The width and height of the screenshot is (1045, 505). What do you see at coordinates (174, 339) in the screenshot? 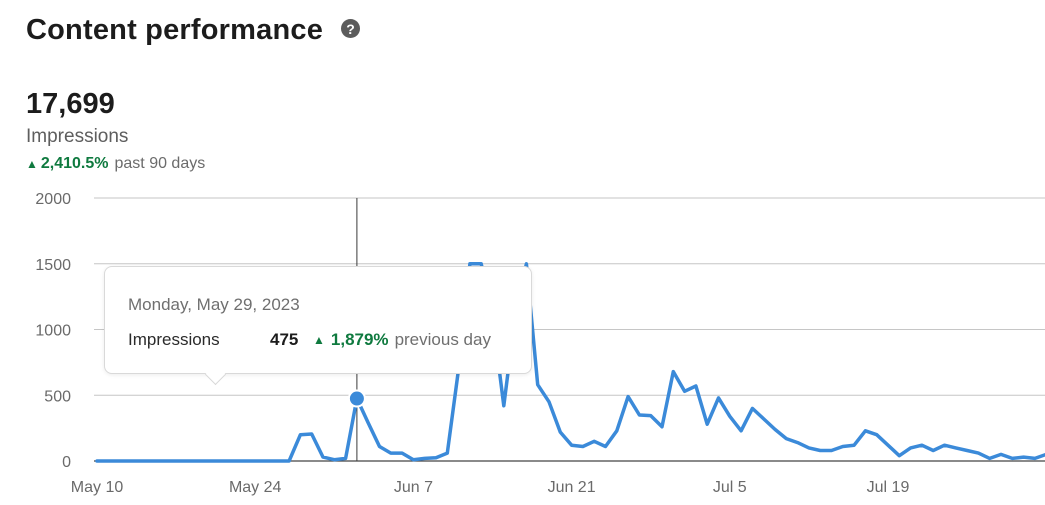
I see `tooltip-label: Impressions` at bounding box center [174, 339].